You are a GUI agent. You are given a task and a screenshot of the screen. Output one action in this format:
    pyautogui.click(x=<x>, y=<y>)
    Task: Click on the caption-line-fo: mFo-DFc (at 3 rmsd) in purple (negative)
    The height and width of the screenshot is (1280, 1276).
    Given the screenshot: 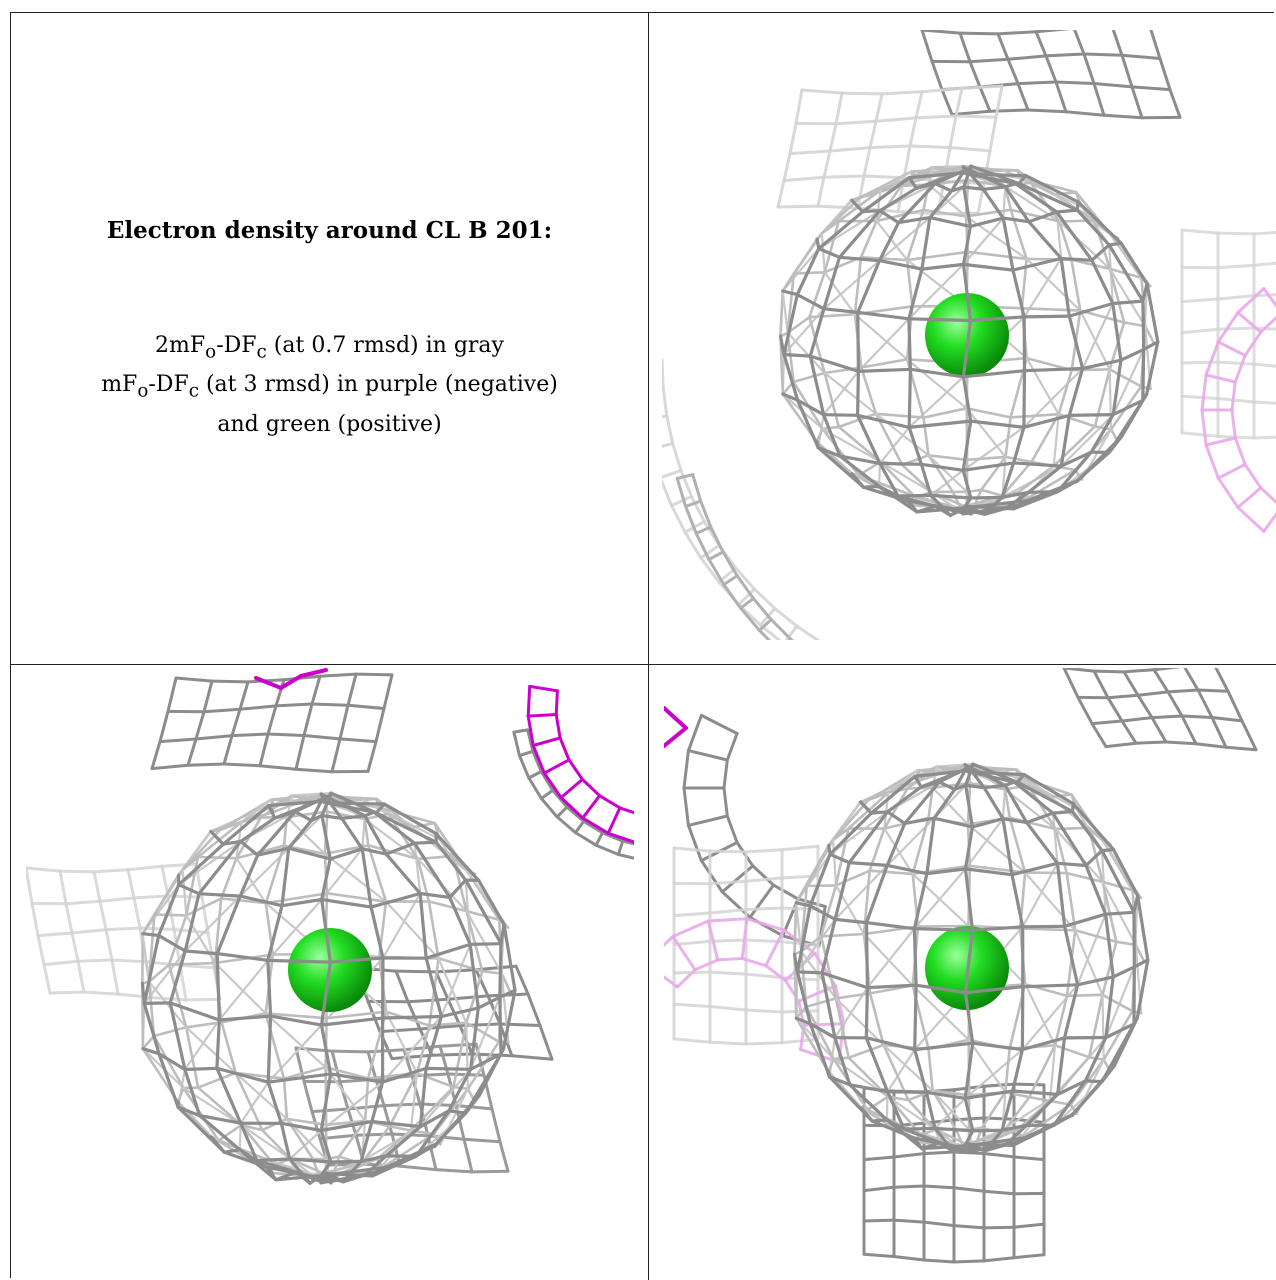 What is the action you would take?
    pyautogui.click(x=329, y=387)
    